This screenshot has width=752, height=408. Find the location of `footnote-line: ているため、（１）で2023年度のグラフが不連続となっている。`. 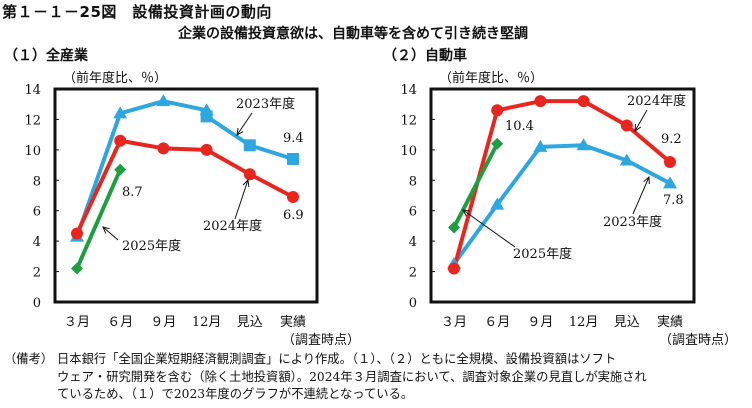

footnote-line: ているため、（１）で2023年度のグラフが不連続となっている。 is located at coordinates (402, 395).